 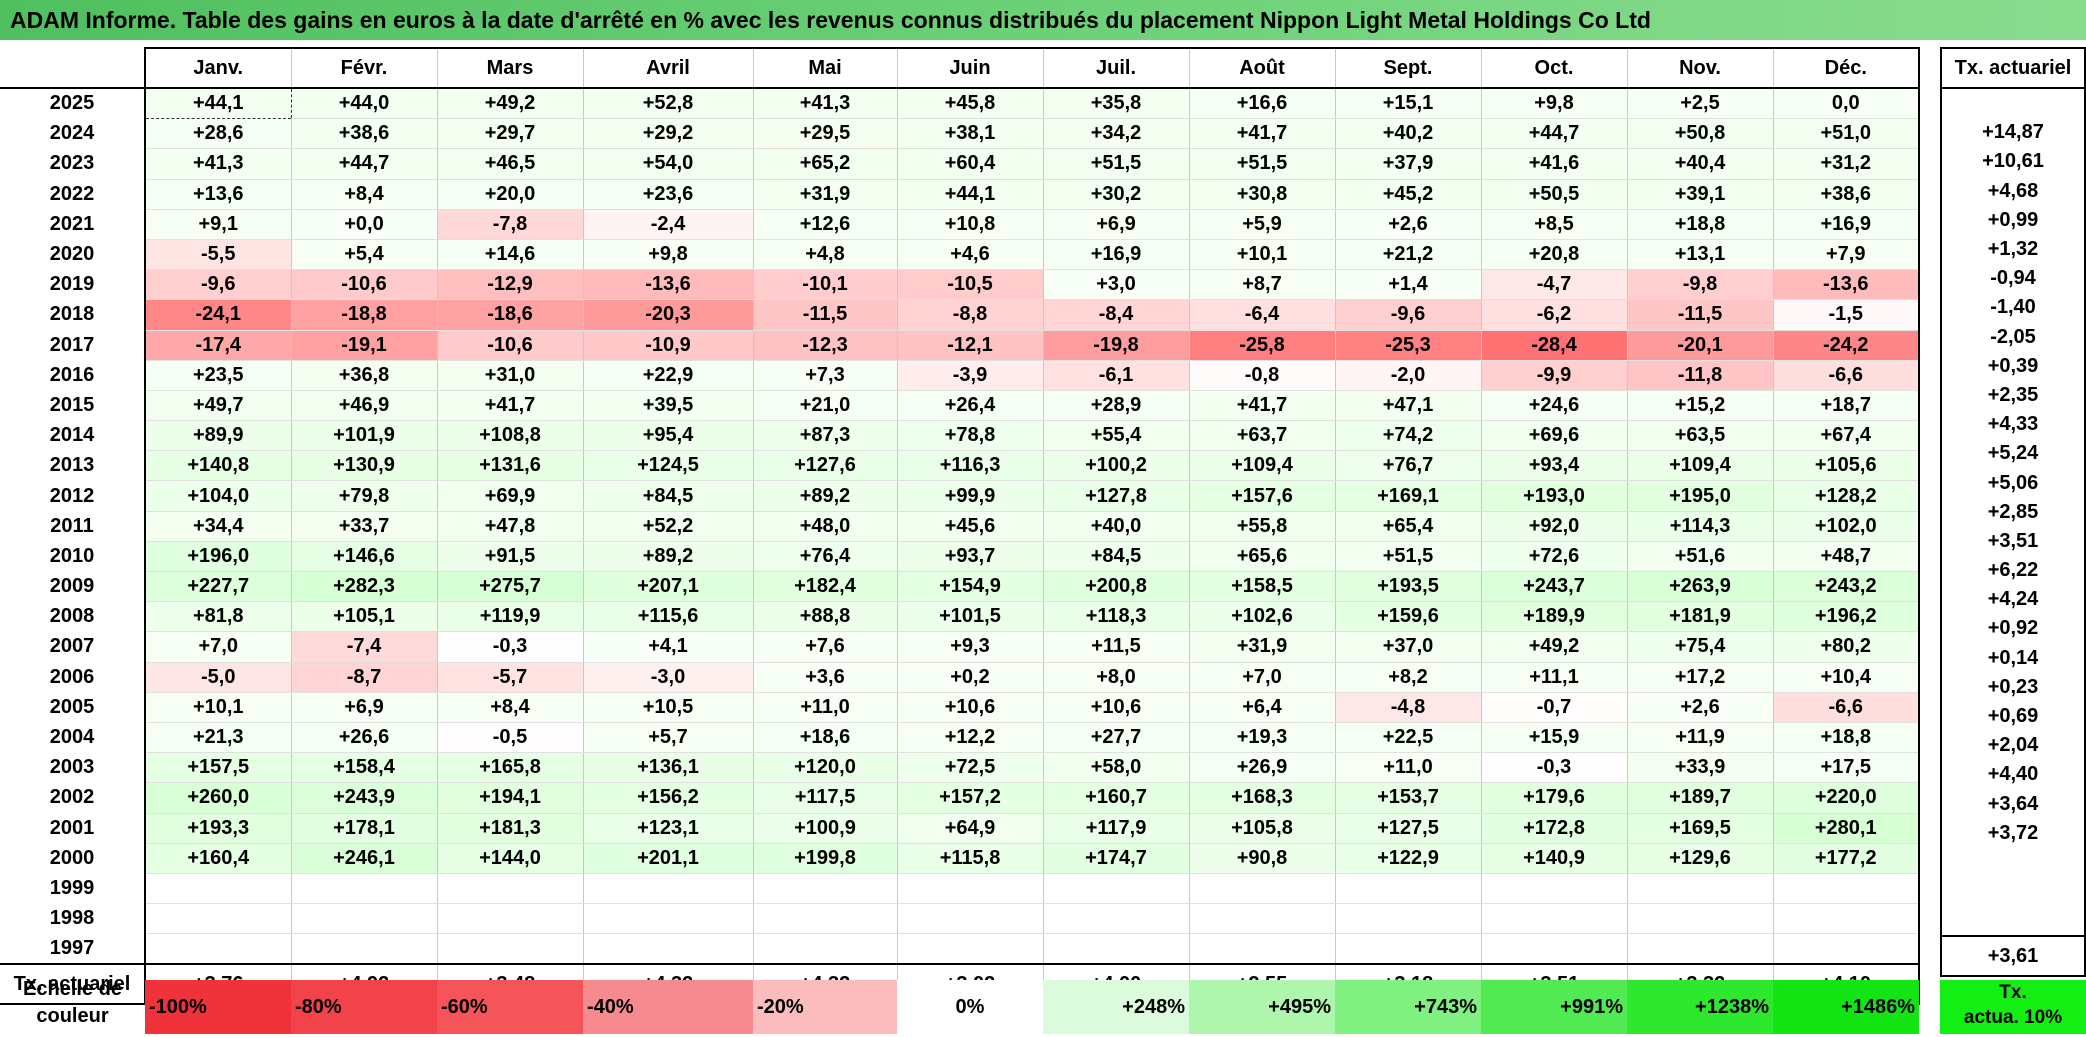 I want to click on gain-cell: -24,1, so click(x=218, y=315).